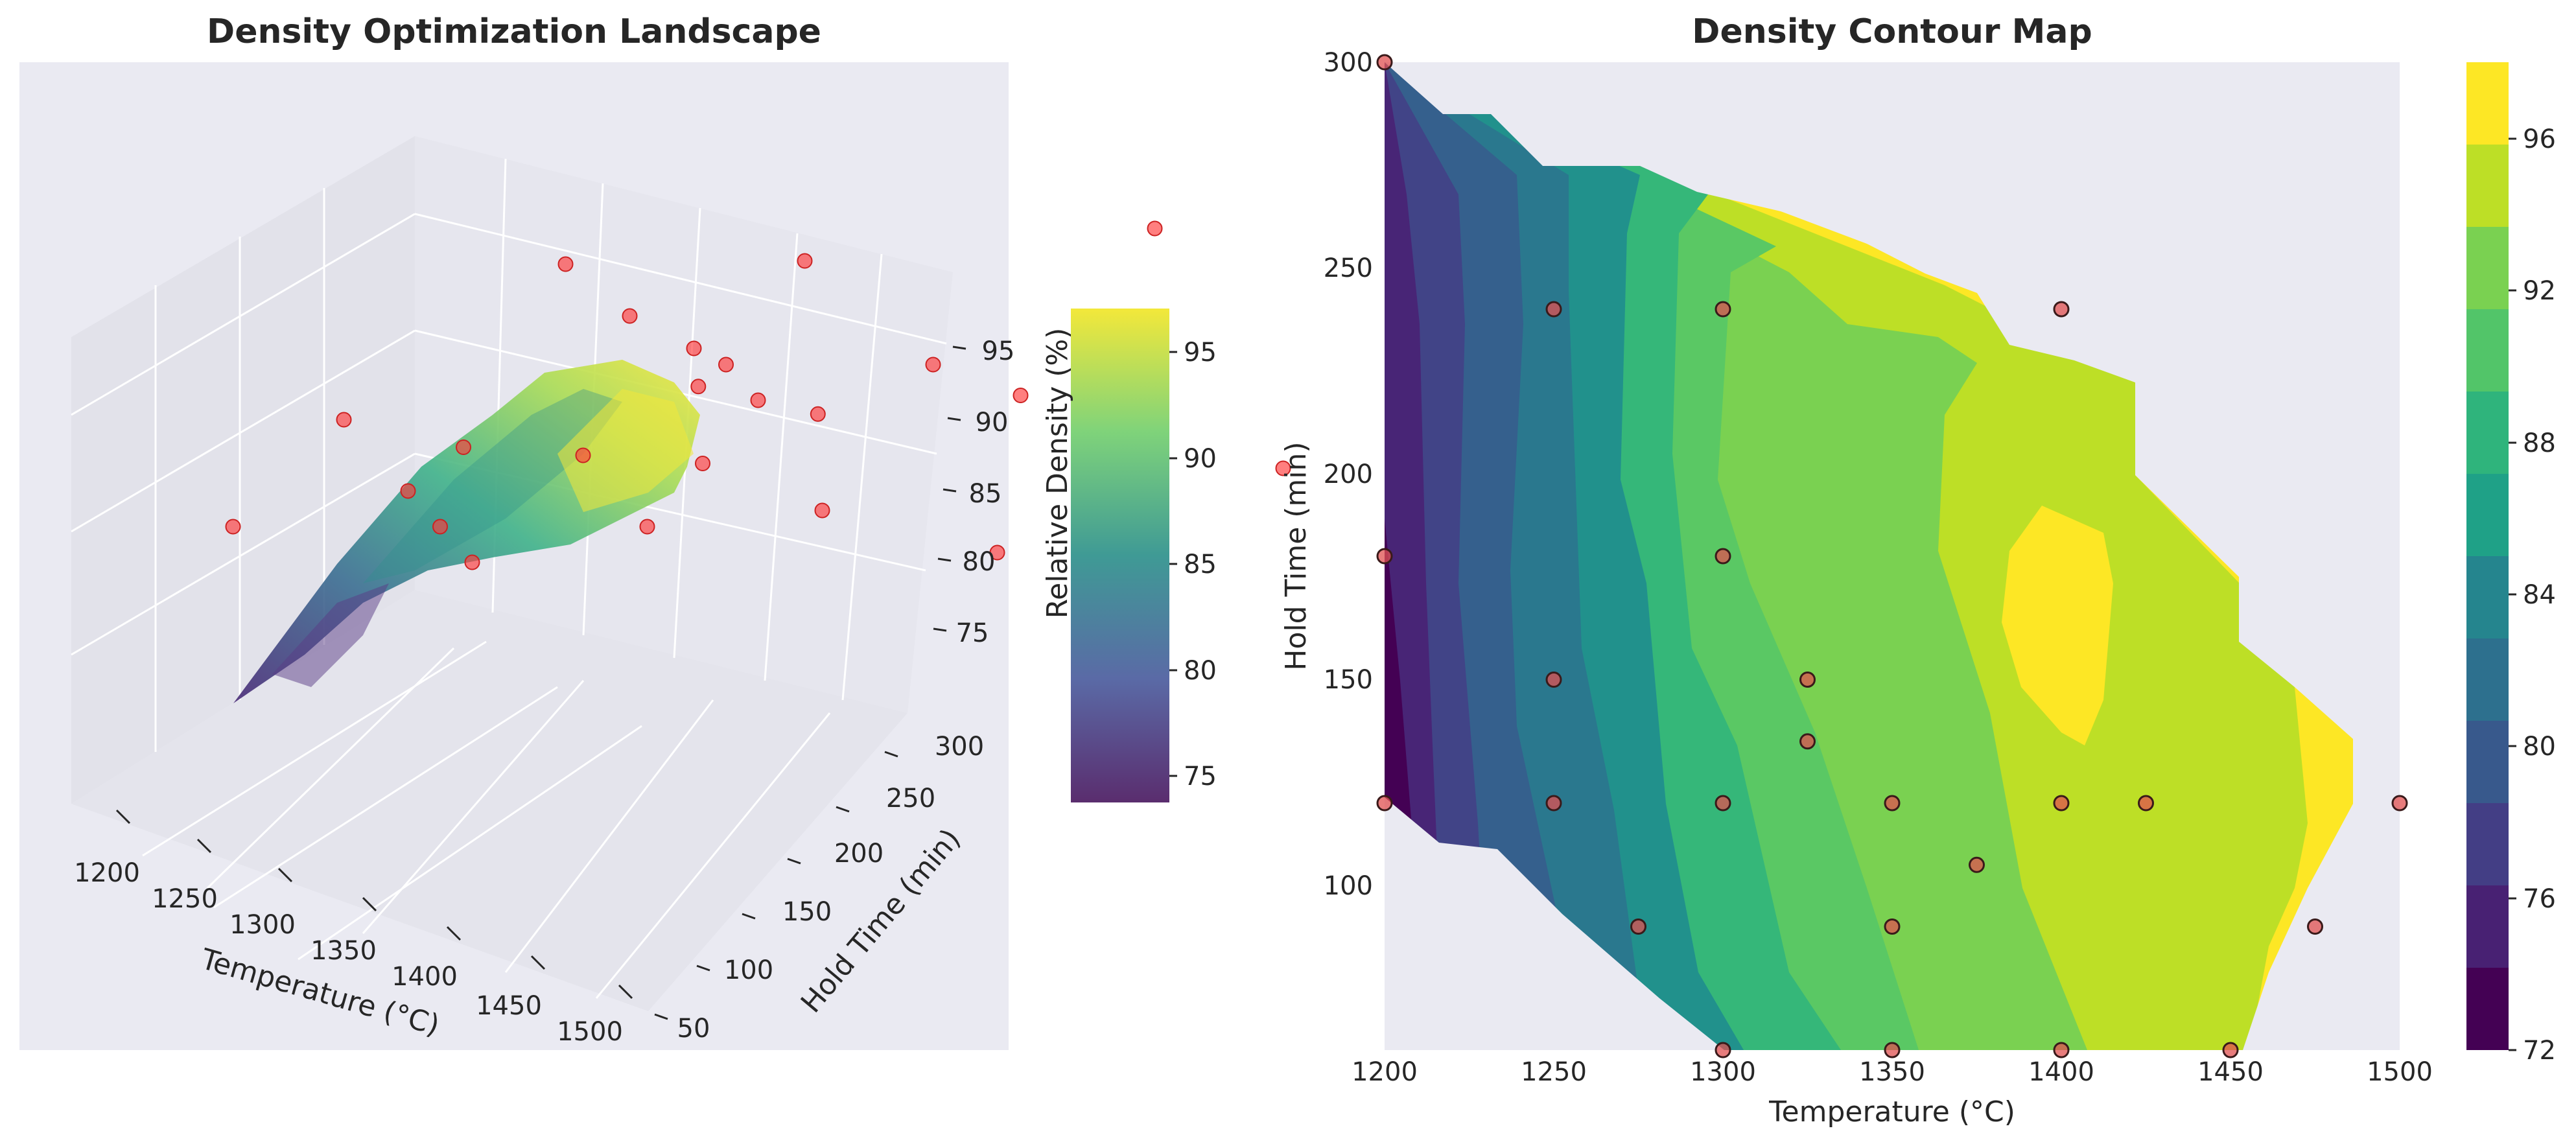  What do you see at coordinates (1348, 474) in the screenshot?
I see `contour-y-tick: 200` at bounding box center [1348, 474].